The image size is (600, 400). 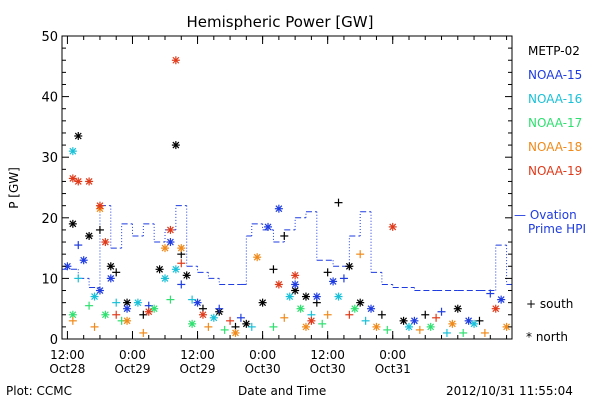 I want to click on y-tick-label-30: 30, so click(x=49, y=158).